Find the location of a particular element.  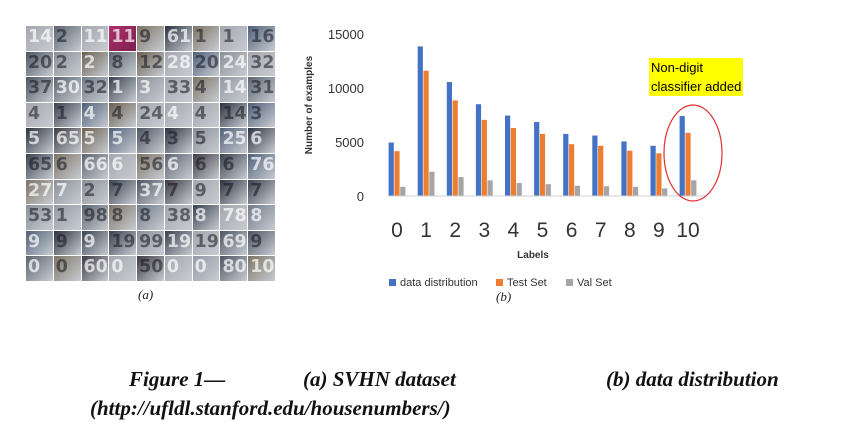

legend: data distribution Test Set Val Set is located at coordinates (500, 283).